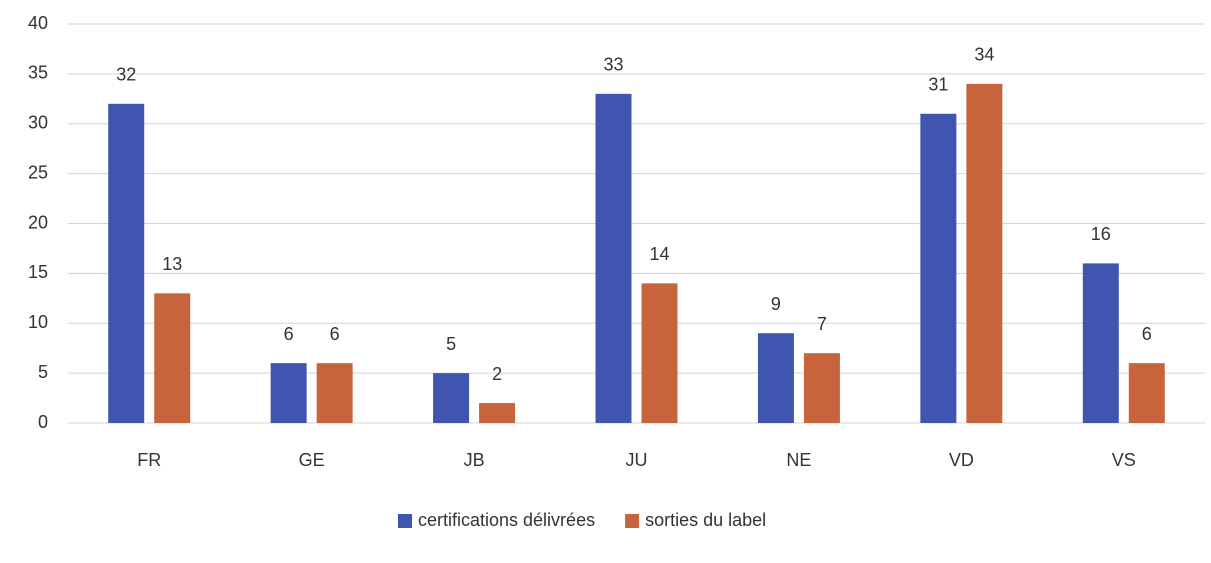 The image size is (1211, 563). I want to click on data-label: 31, so click(938, 85).